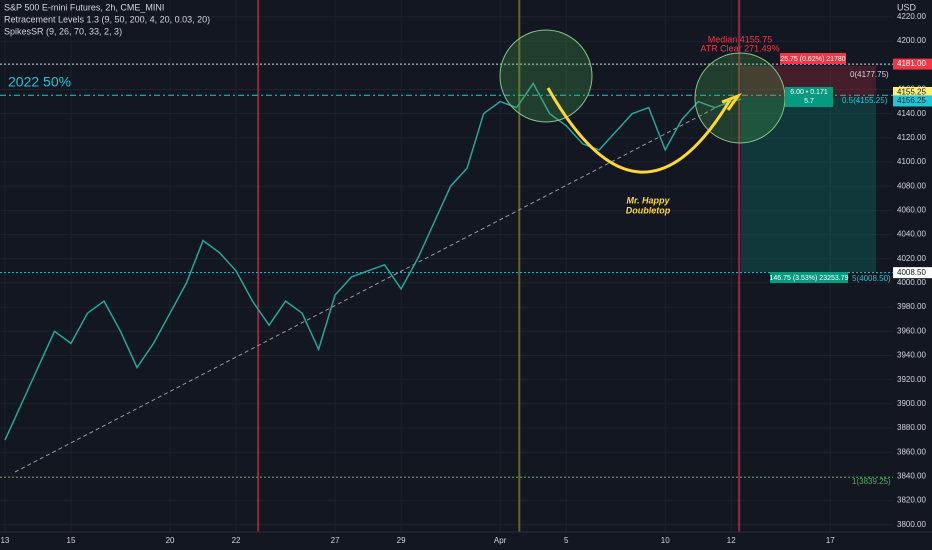  Describe the element at coordinates (911, 475) in the screenshot. I see `y-tick-label: 3840.00` at that location.